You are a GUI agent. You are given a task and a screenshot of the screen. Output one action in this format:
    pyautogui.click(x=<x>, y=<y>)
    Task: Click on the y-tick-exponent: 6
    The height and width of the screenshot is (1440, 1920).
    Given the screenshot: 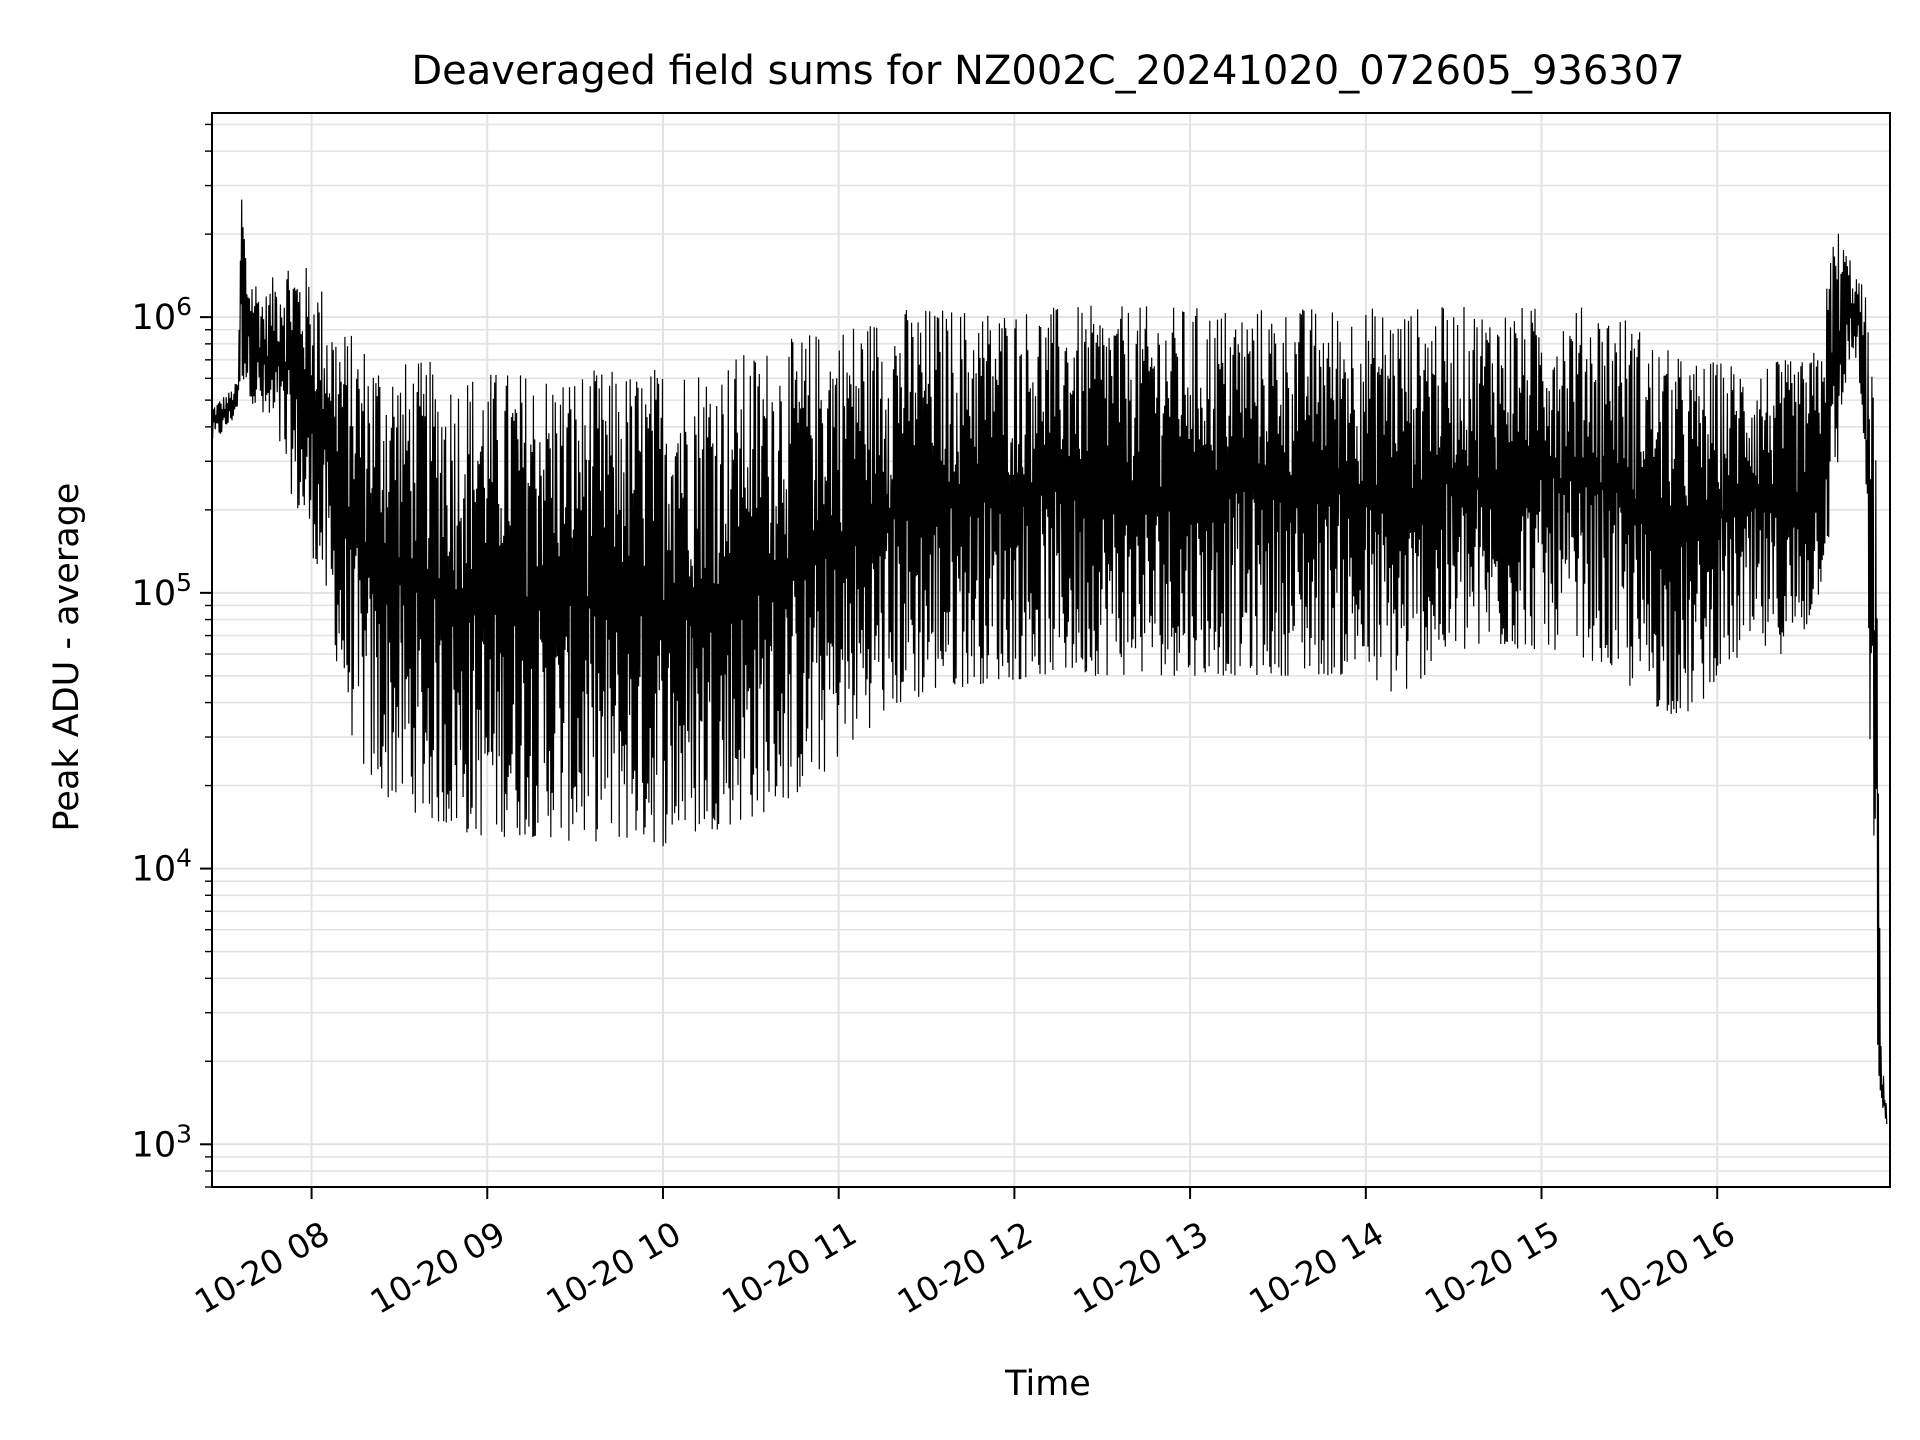 What is the action you would take?
    pyautogui.click(x=184, y=306)
    